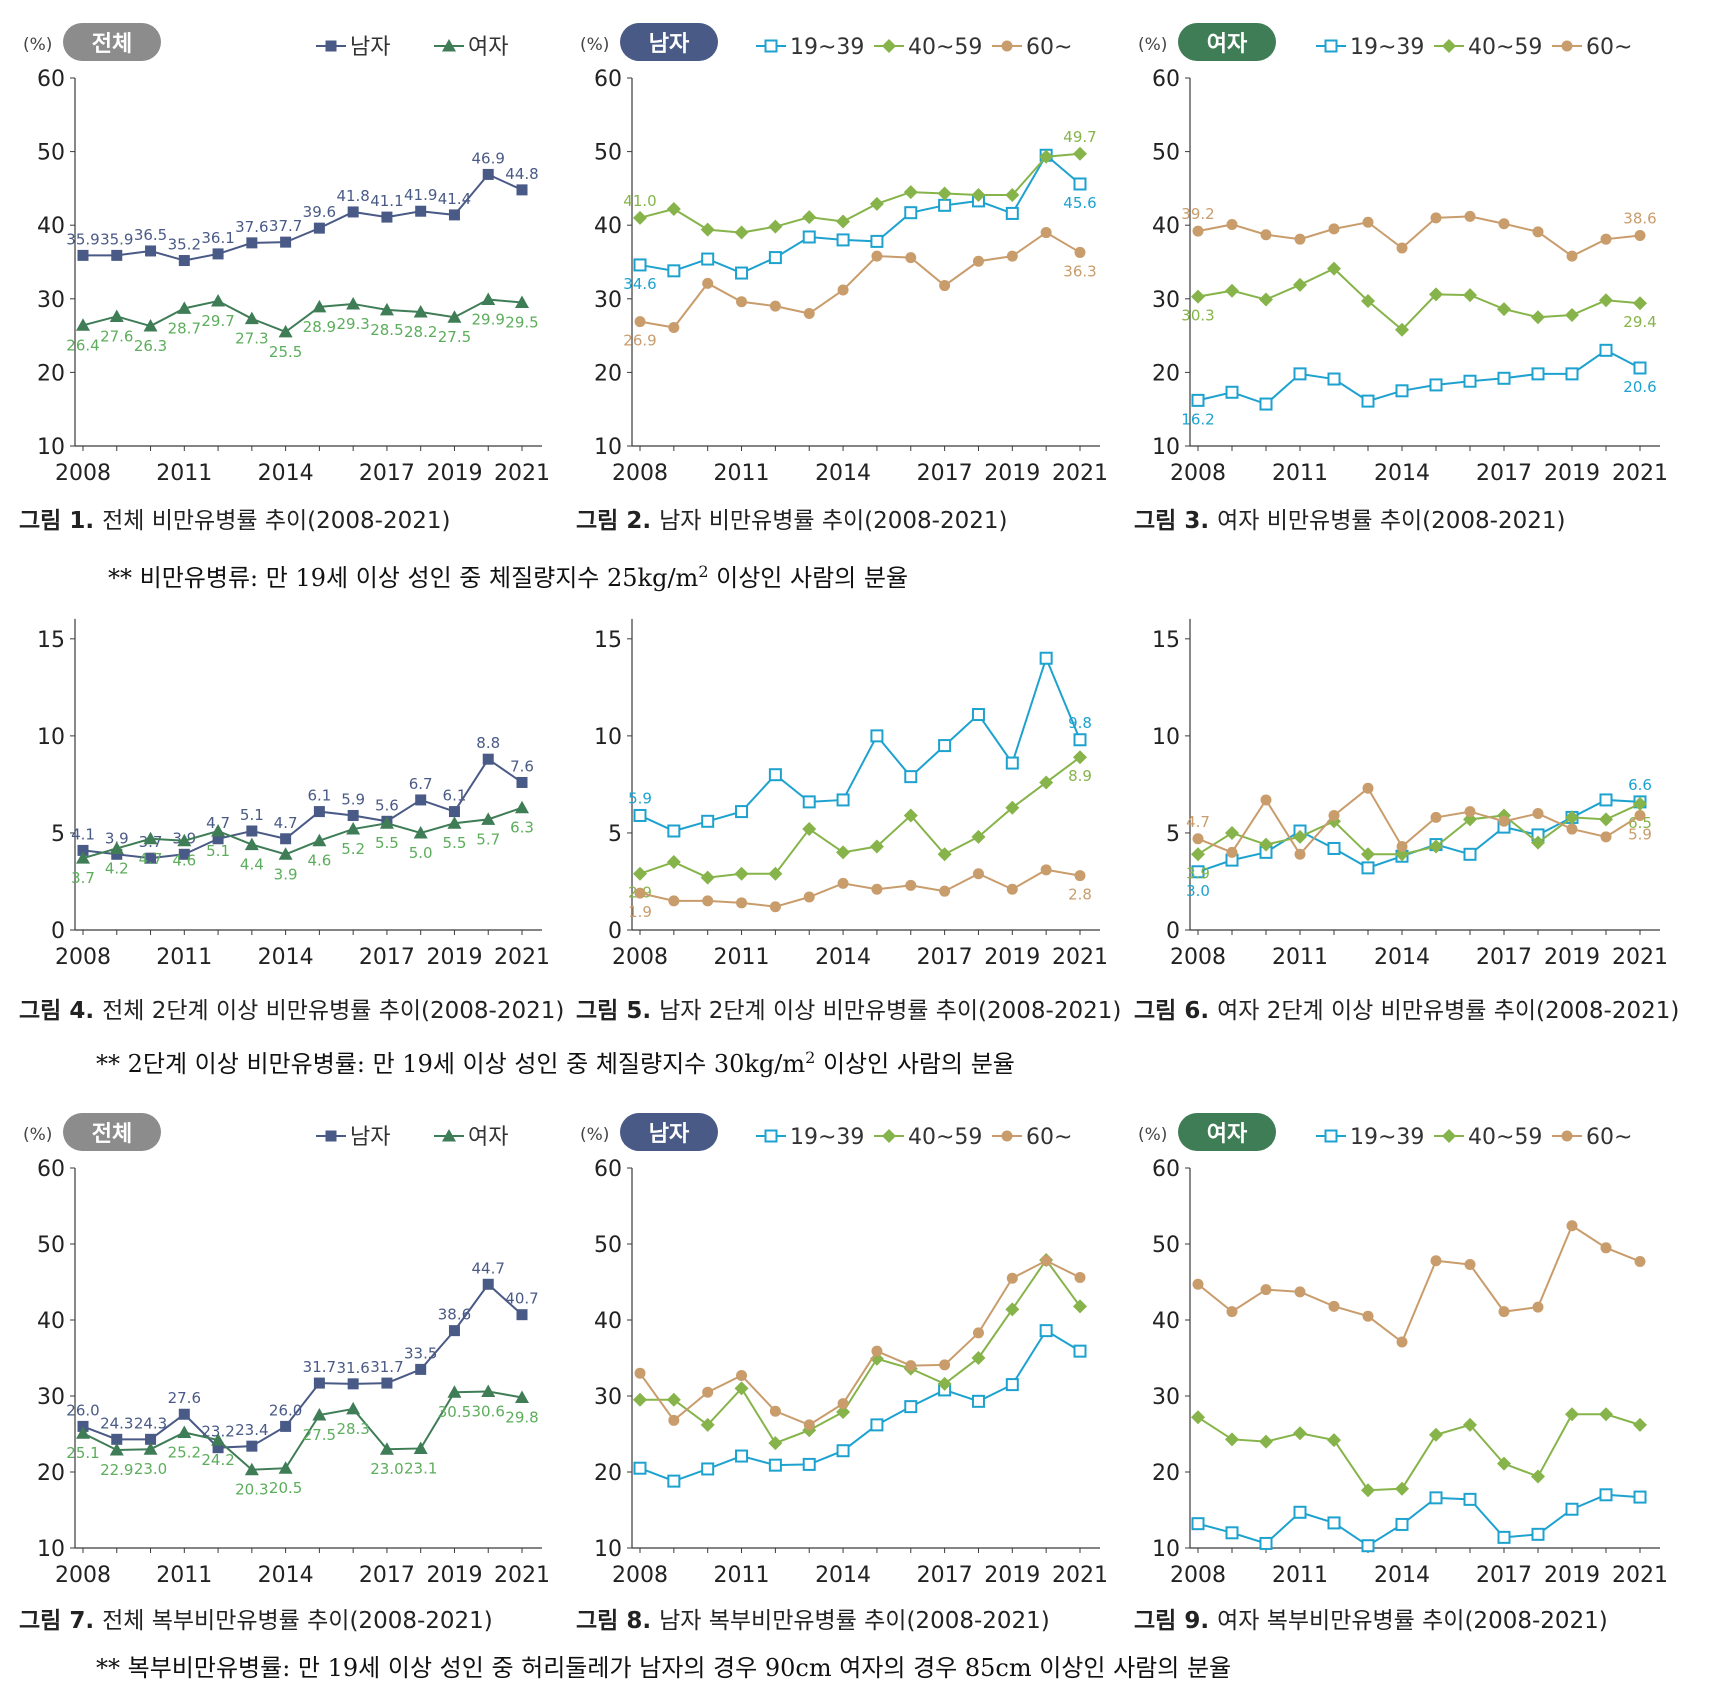 Image resolution: width=1714 pixels, height=1690 pixels. I want to click on series-line-age60, so click(860, 888).